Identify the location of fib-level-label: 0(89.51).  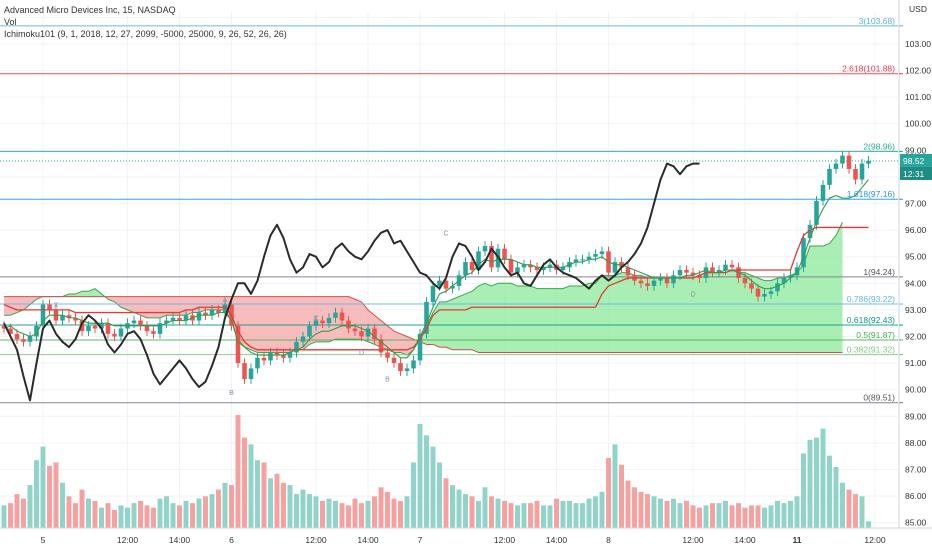
(879, 398).